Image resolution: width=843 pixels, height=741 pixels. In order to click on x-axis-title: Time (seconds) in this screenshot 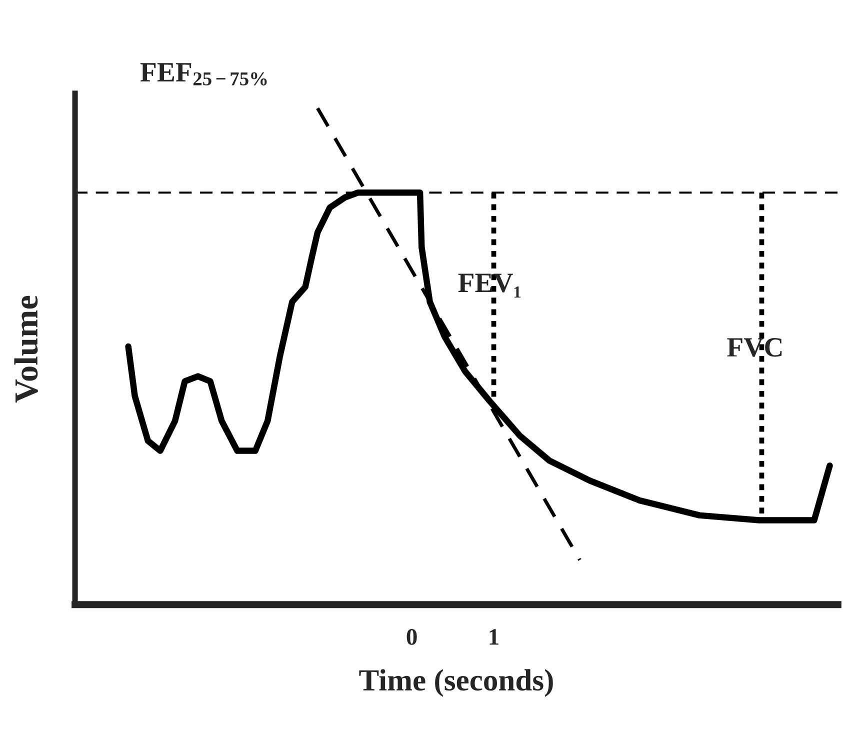, I will do `click(456, 683)`.